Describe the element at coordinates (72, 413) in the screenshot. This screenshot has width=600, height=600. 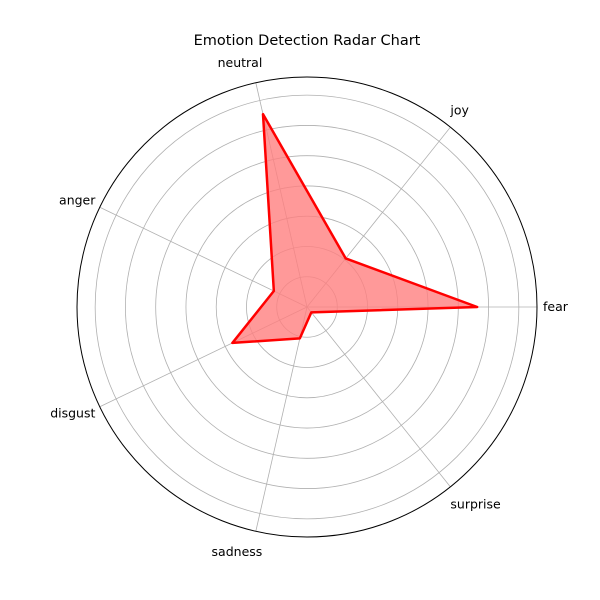
I see `axis-label-disgust: disgust` at that location.